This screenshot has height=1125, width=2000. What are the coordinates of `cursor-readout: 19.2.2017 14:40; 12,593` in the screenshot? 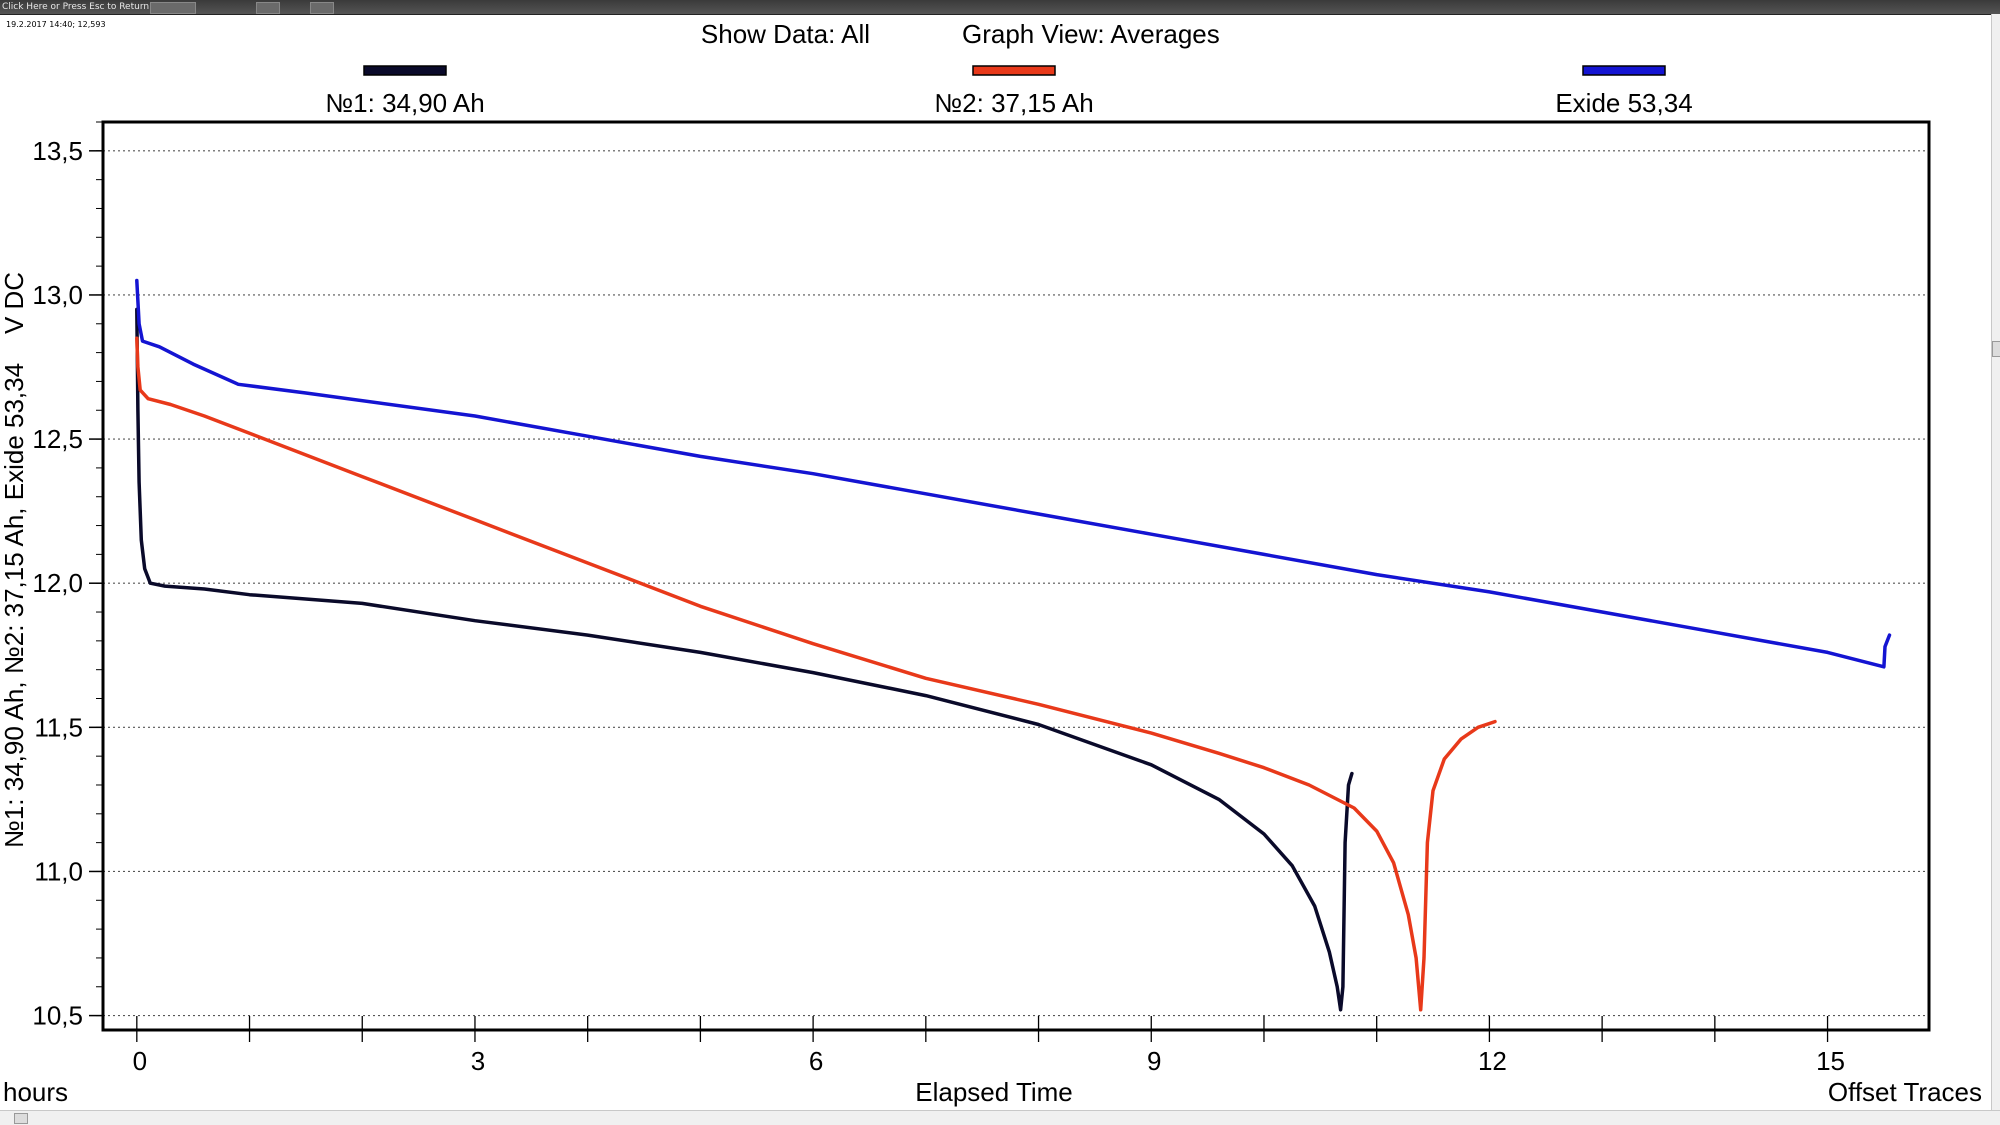 It's located at (56, 24).